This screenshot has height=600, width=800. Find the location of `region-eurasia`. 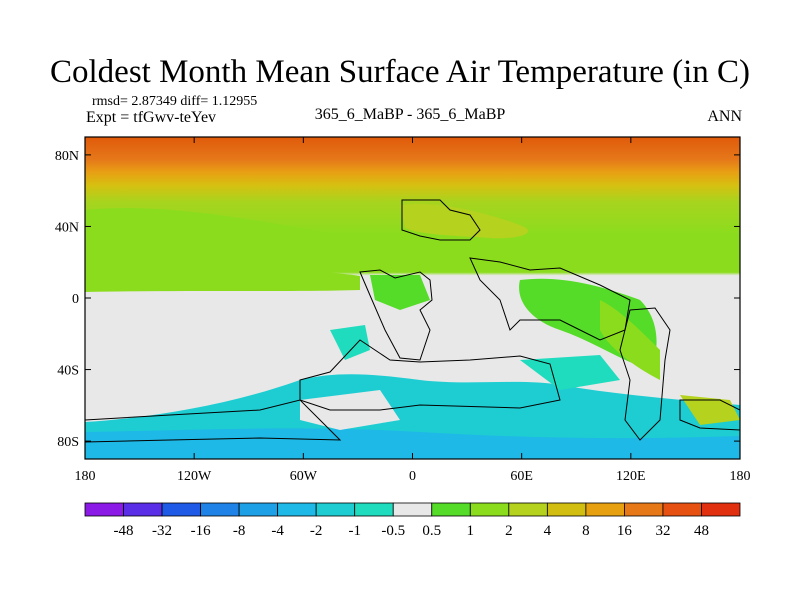

region-eurasia is located at coordinates (464, 221).